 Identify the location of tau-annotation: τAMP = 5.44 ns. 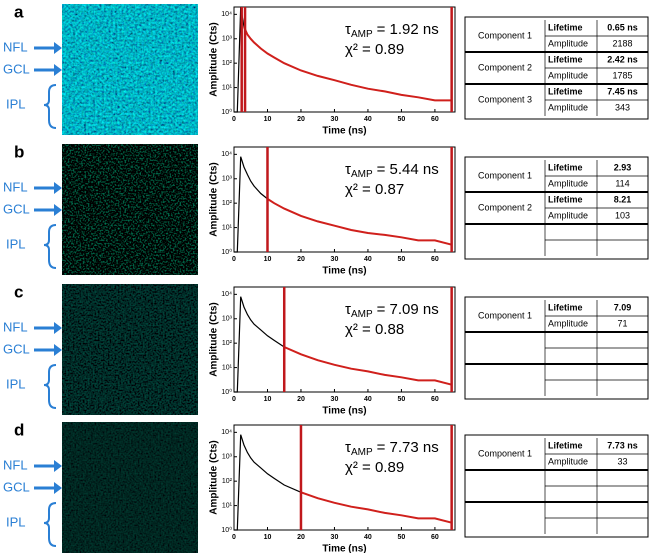
(392, 170).